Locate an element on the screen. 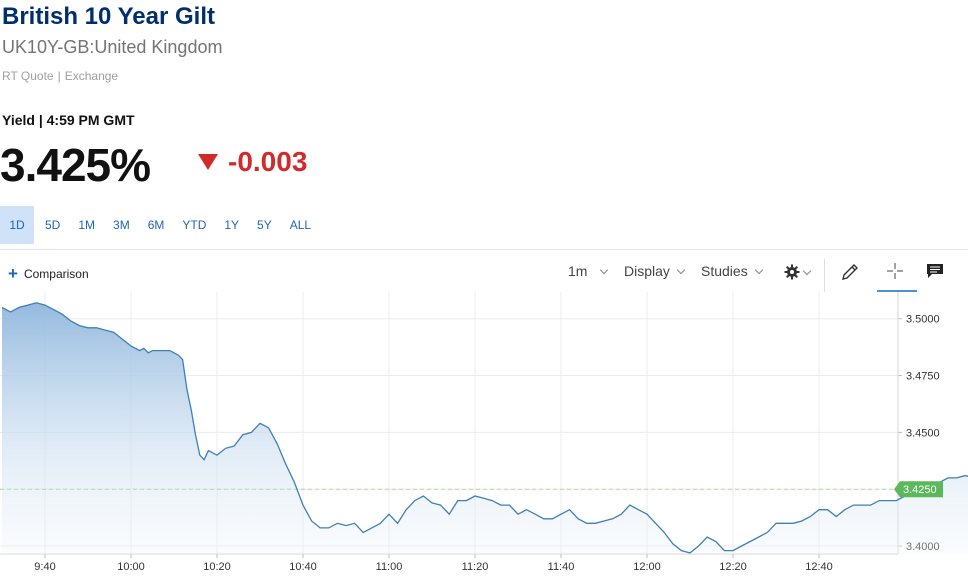 The width and height of the screenshot is (968, 583). x-tick-label: 11:40 is located at coordinates (561, 567).